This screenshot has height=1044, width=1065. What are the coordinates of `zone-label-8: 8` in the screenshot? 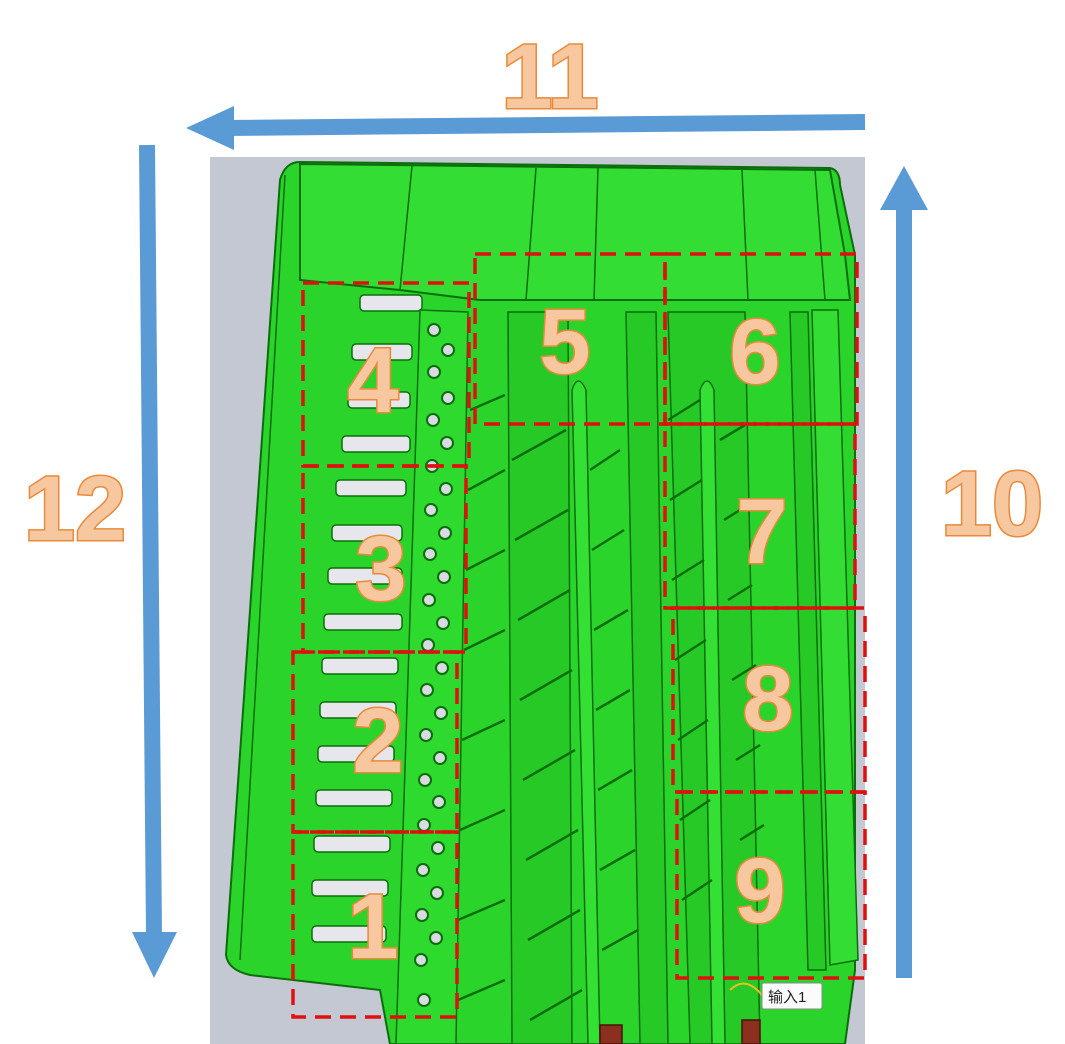 It's located at (767, 699).